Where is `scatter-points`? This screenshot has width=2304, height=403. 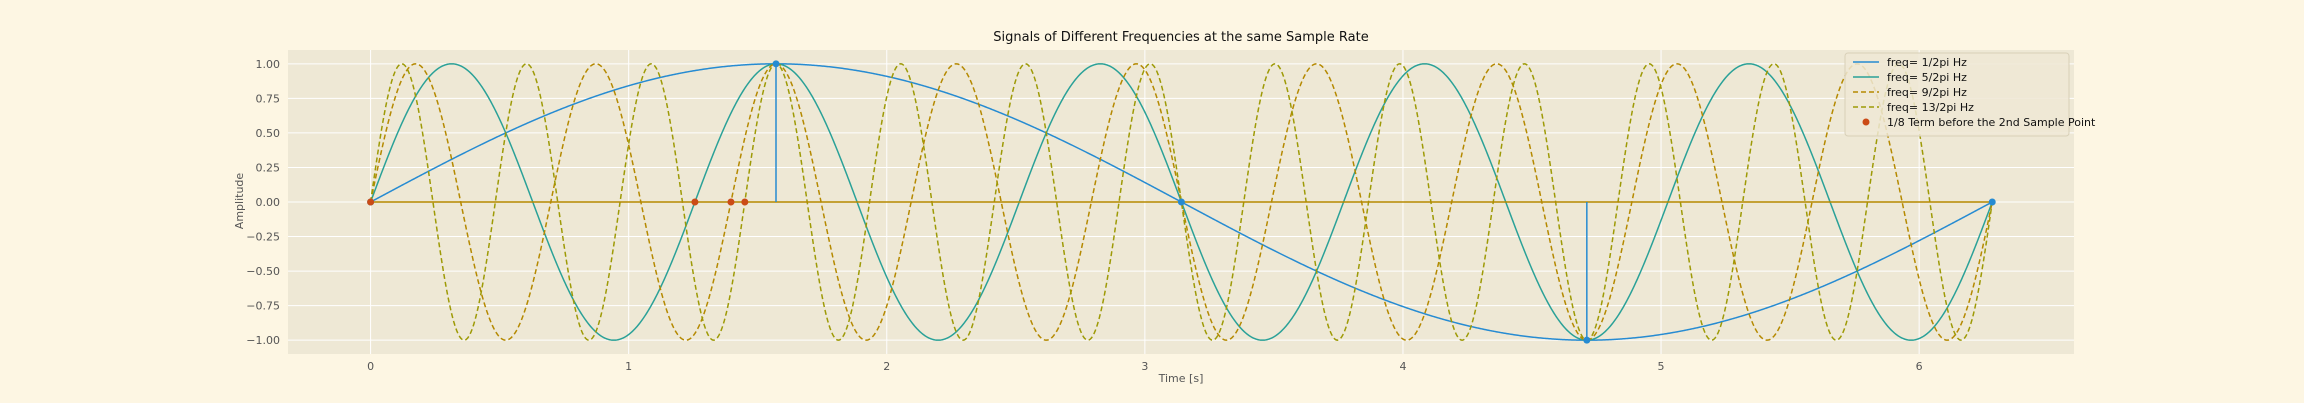 scatter-points is located at coordinates (558, 202).